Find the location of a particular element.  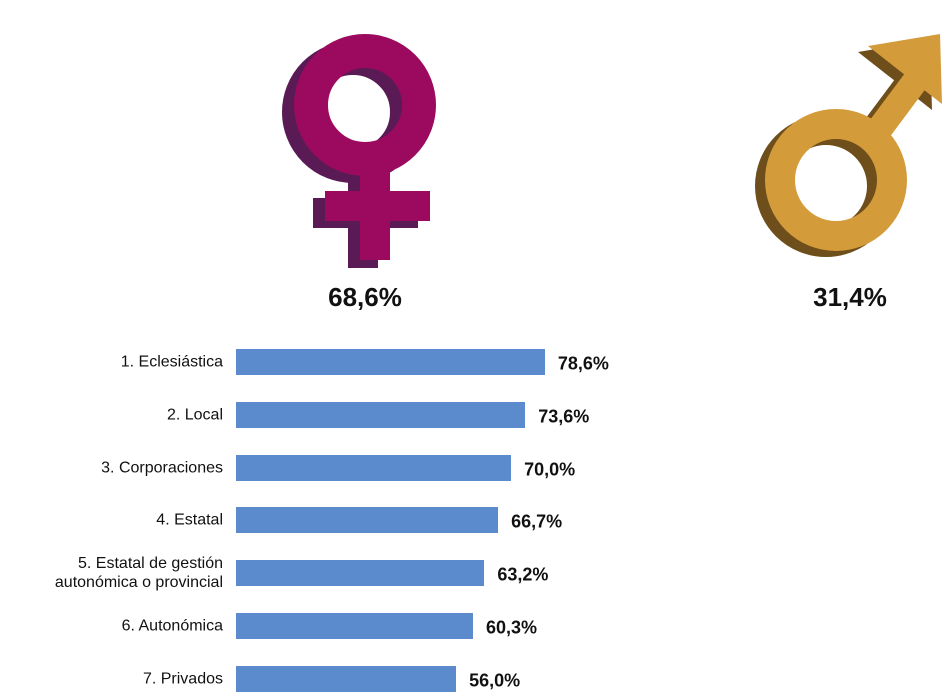

value-label: 66,7% is located at coordinates (537, 521).